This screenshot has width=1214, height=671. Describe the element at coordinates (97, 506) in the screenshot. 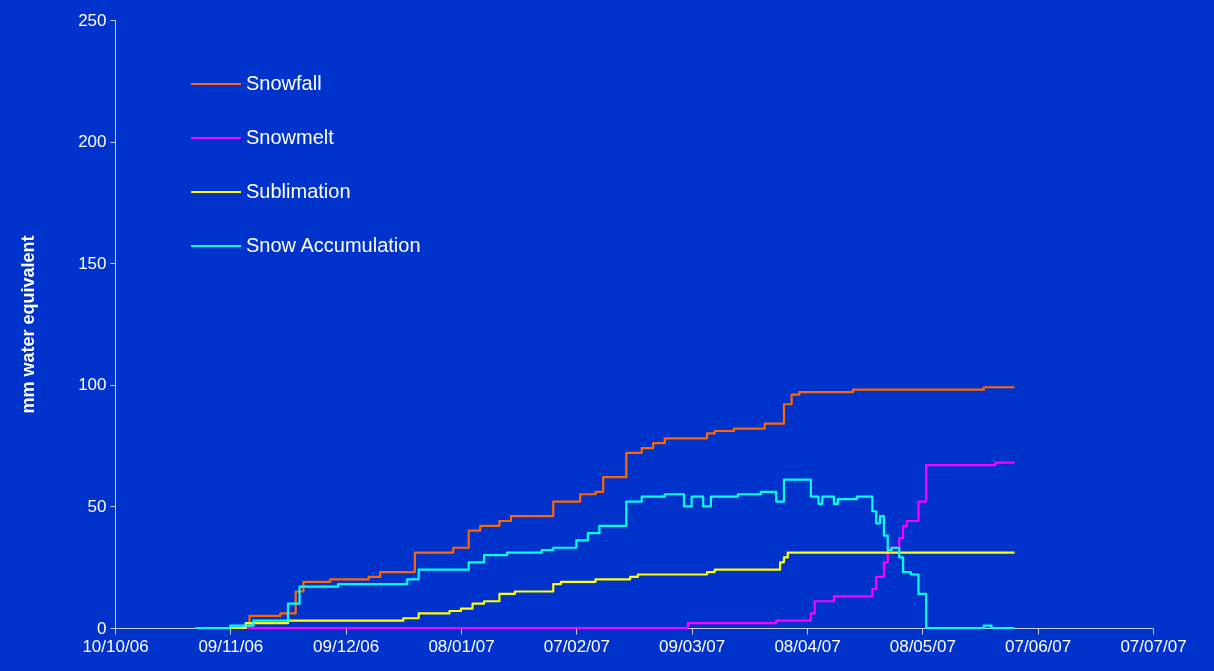

I see `y-tick-label: 50` at that location.